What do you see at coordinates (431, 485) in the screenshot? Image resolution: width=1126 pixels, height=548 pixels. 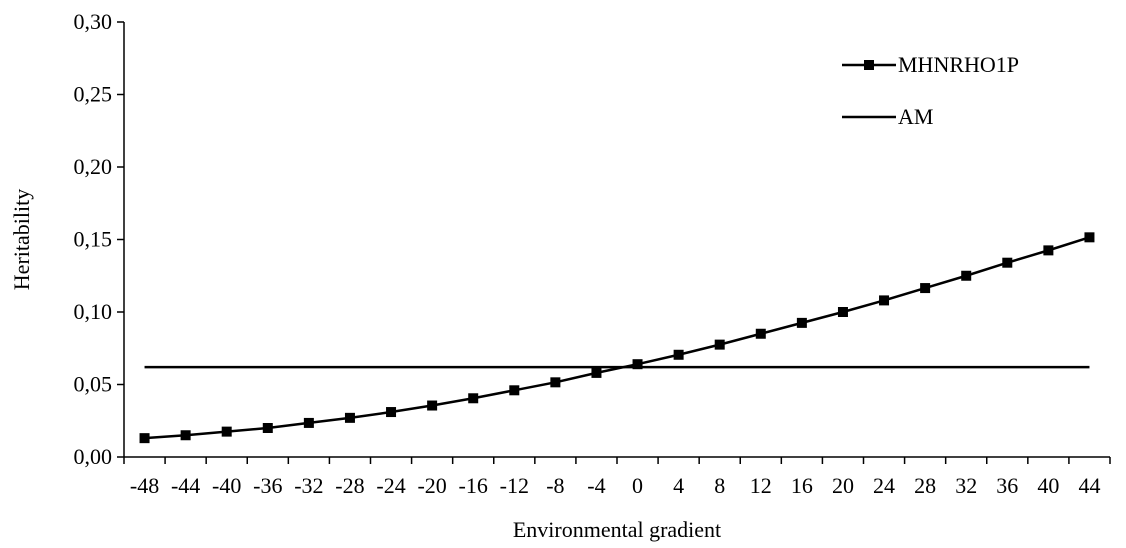 I see `x-tick-label: -20` at bounding box center [431, 485].